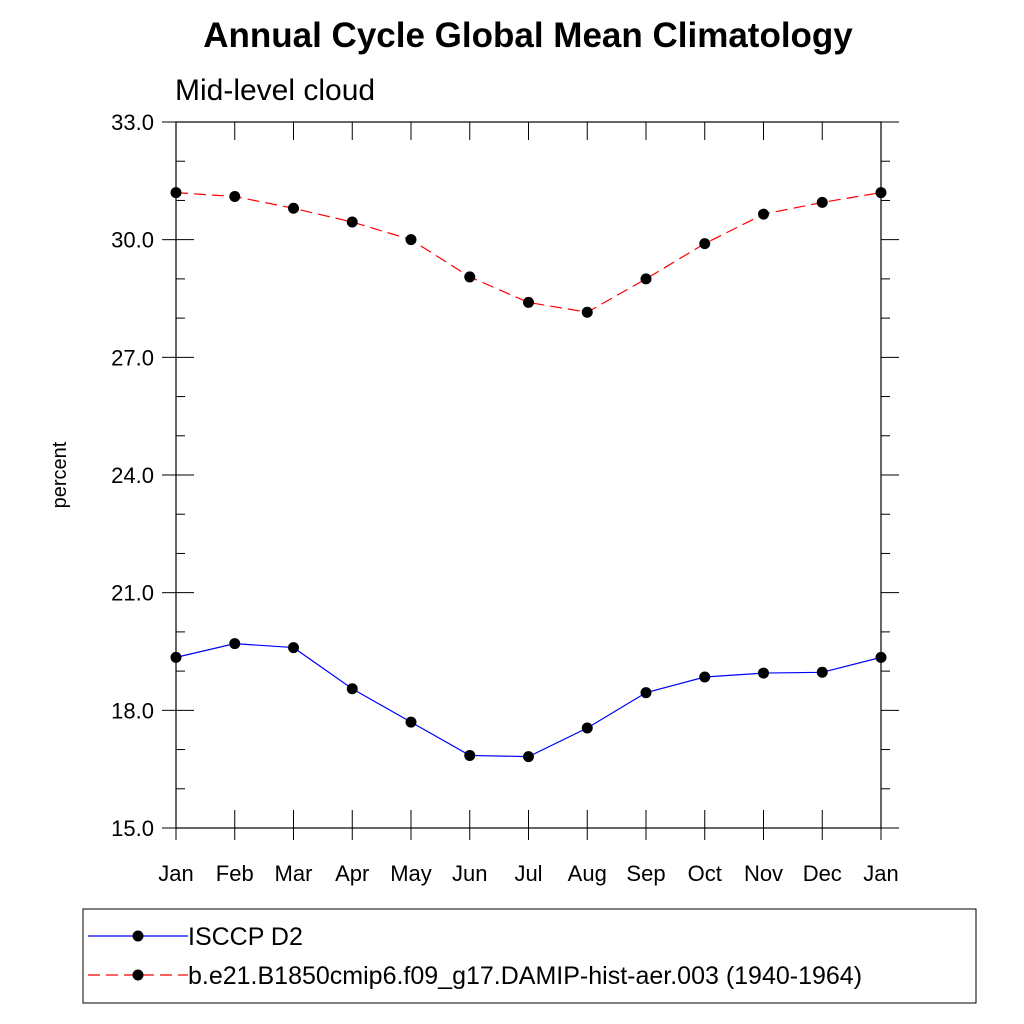 This screenshot has height=1024, width=1024. Describe the element at coordinates (275, 90) in the screenshot. I see `chart-subtitle: Mid-level cloud` at that location.